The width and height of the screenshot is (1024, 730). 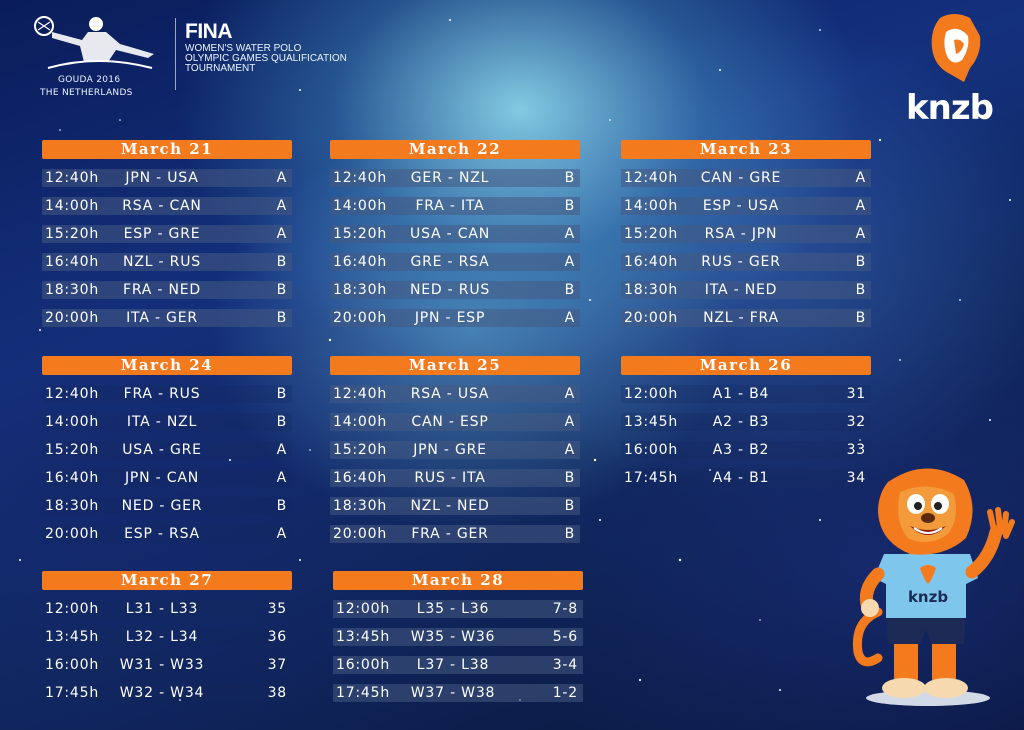 I want to click on match-teams: FRA - ITA, so click(x=450, y=206).